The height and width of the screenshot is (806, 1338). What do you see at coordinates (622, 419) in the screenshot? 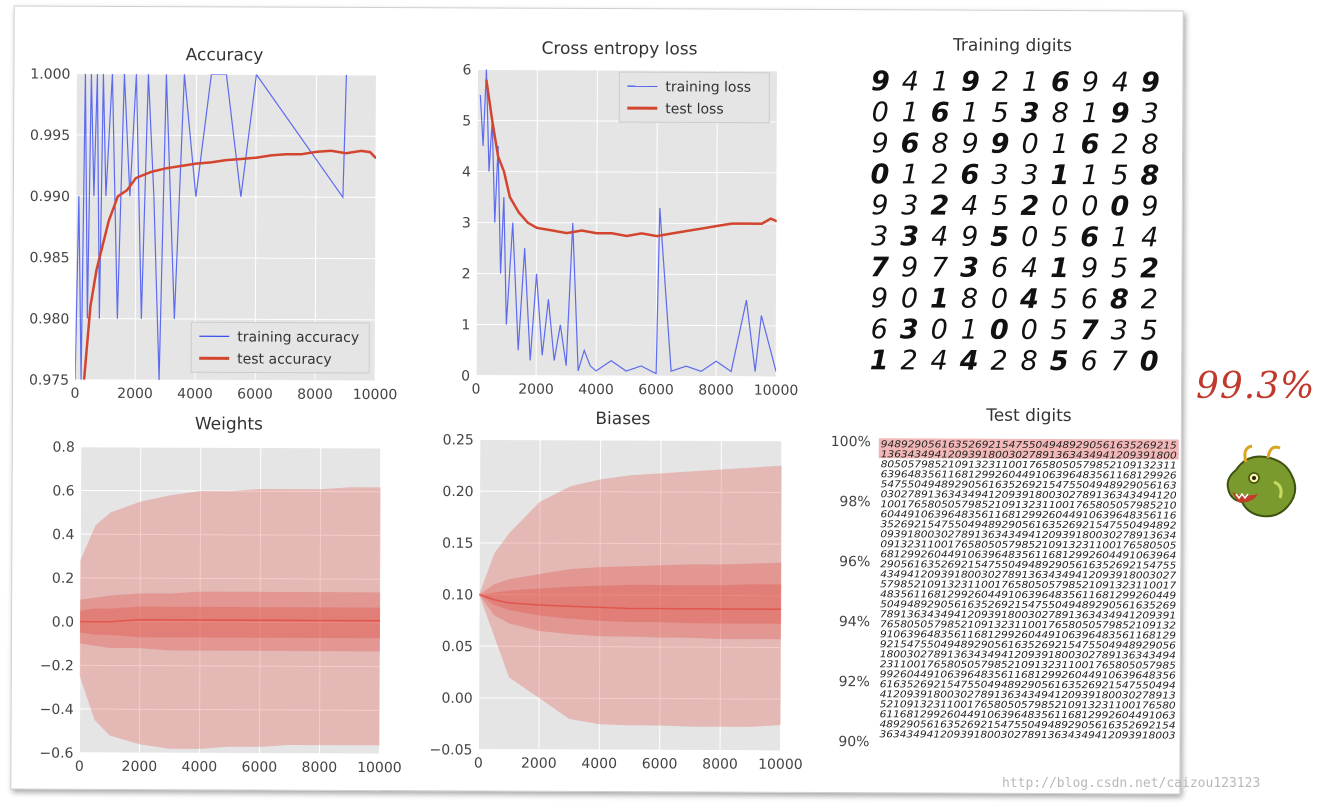
I see `chart-title: Biases` at bounding box center [622, 419].